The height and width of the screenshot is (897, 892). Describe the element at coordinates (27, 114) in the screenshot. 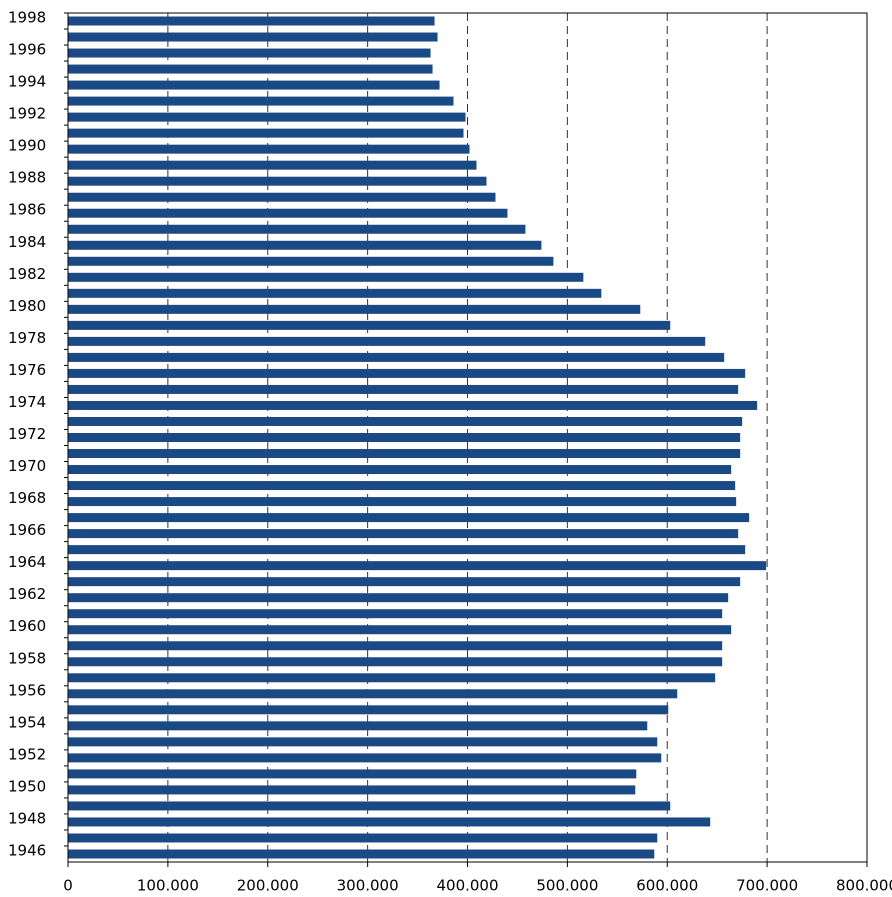

I see `y-tick-label: 1992` at that location.